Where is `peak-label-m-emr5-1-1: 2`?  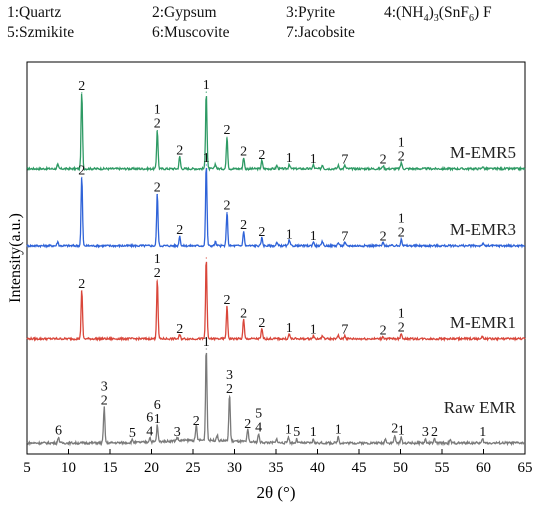
peak-label-m-emr5-1-1: 2 is located at coordinates (157, 124).